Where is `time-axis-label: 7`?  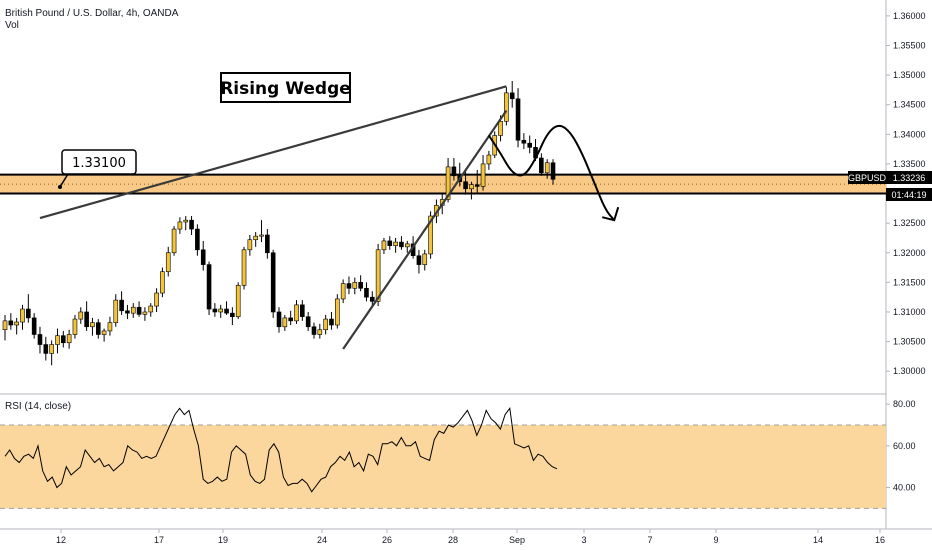
time-axis-label: 7 is located at coordinates (649, 540).